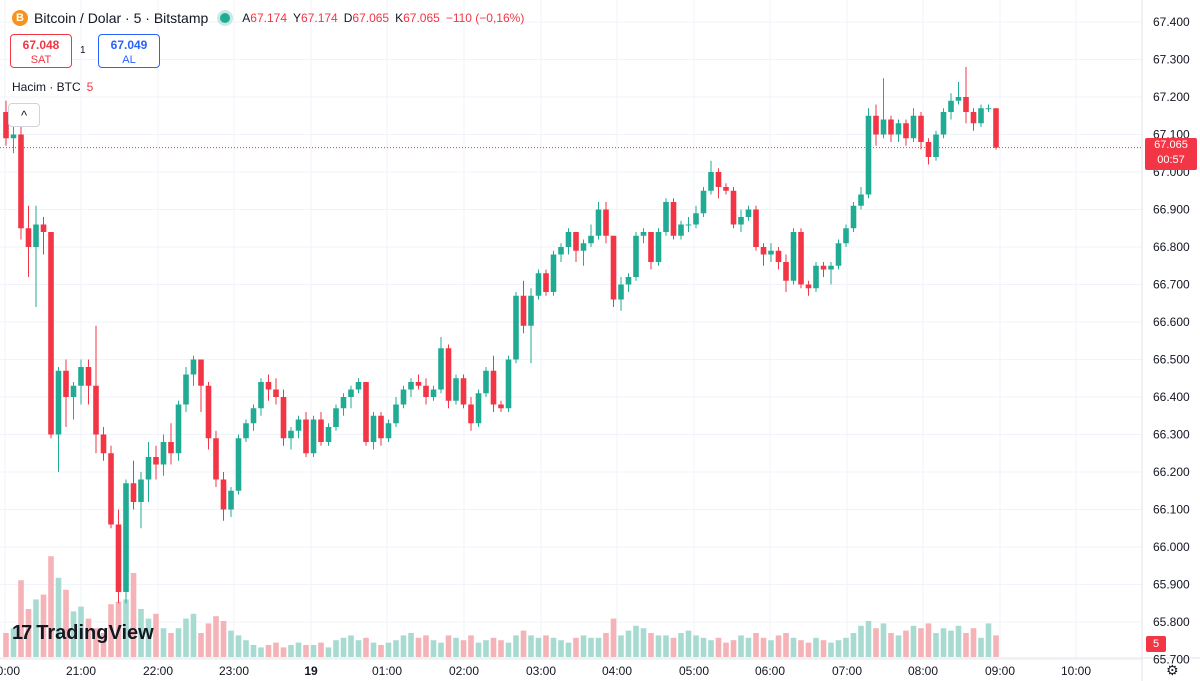  I want to click on symbol-title: Bitcoin / Dolar · 5 · Bitstamp, so click(121, 18).